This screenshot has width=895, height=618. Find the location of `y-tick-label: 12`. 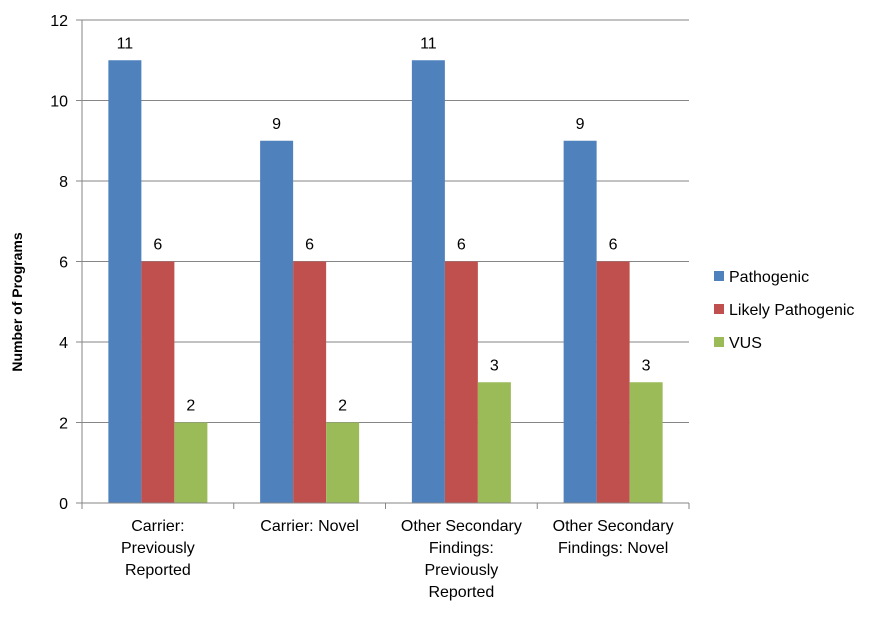

y-tick-label: 12 is located at coordinates (59, 21).